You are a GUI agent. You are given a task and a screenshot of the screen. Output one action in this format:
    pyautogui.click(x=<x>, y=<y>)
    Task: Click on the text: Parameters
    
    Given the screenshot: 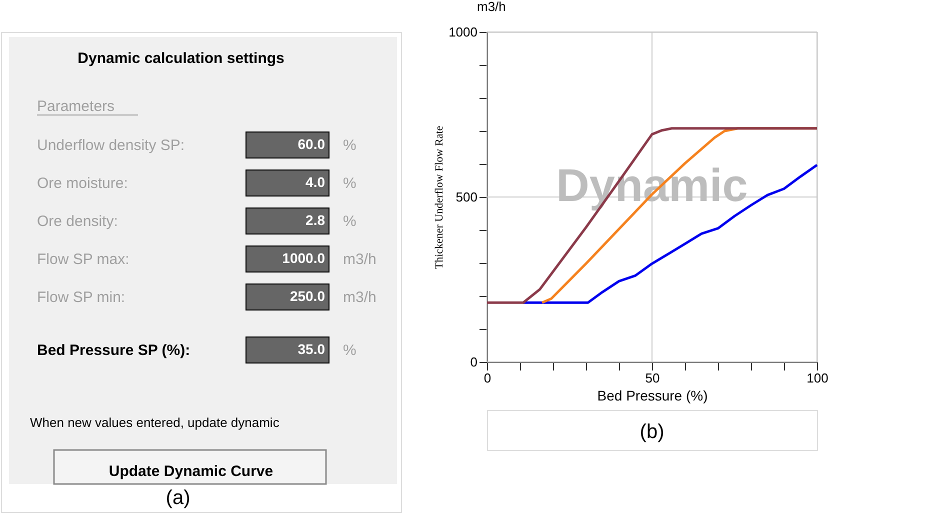 What is the action you would take?
    pyautogui.click(x=76, y=106)
    